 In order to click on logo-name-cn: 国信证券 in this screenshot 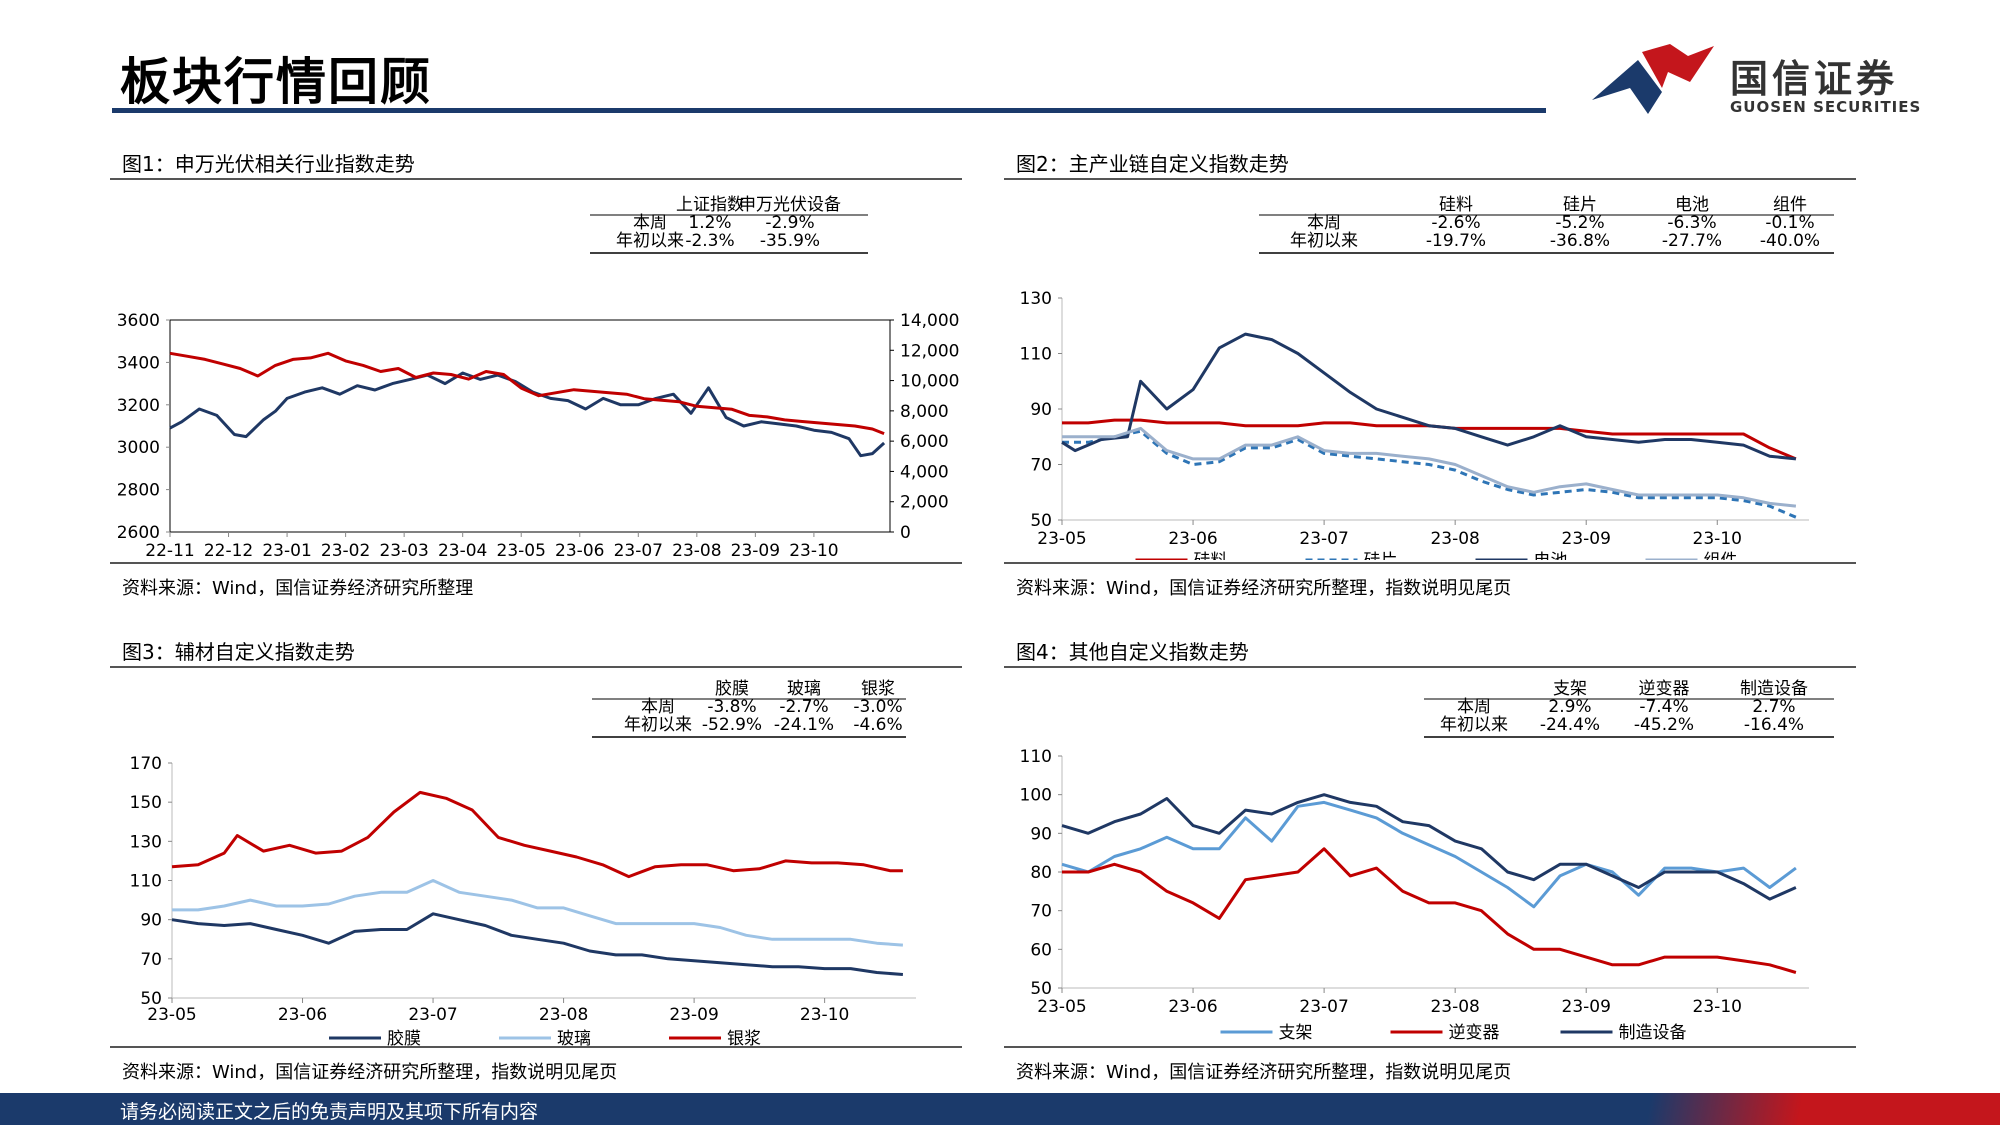, I will do `click(1814, 79)`.